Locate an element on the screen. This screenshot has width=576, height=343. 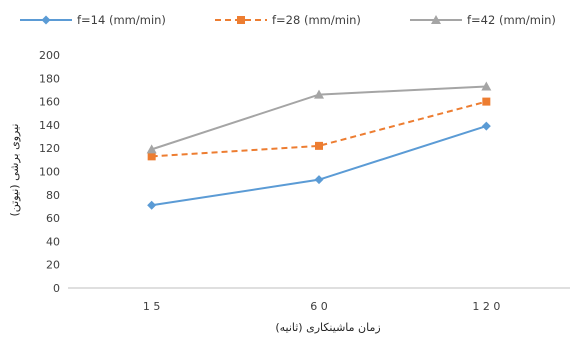
legend-label: f=42 (mm/min) is located at coordinates (511, 20).